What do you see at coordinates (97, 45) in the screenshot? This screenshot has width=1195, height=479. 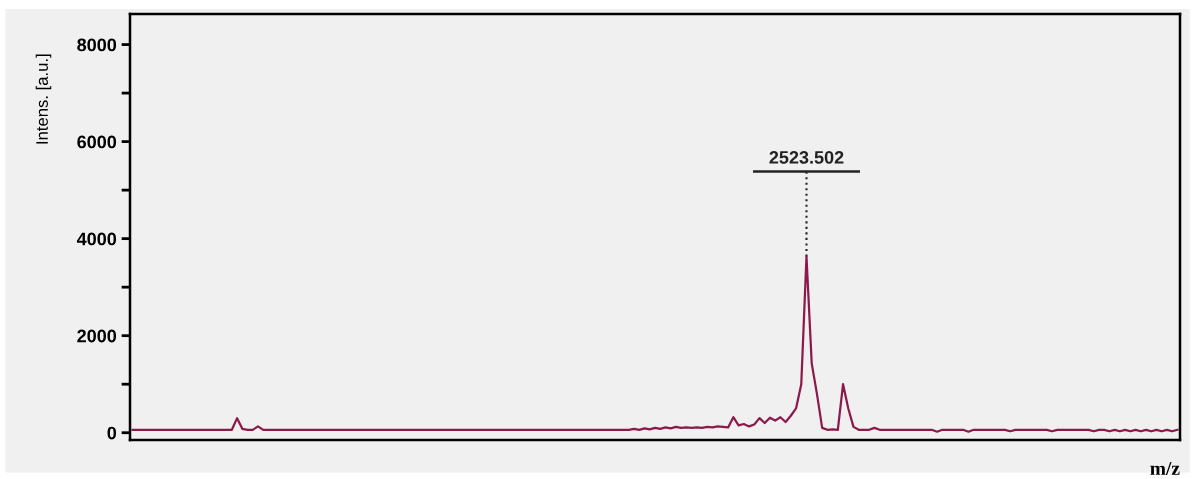 I see `y-tick-label: 8000` at bounding box center [97, 45].